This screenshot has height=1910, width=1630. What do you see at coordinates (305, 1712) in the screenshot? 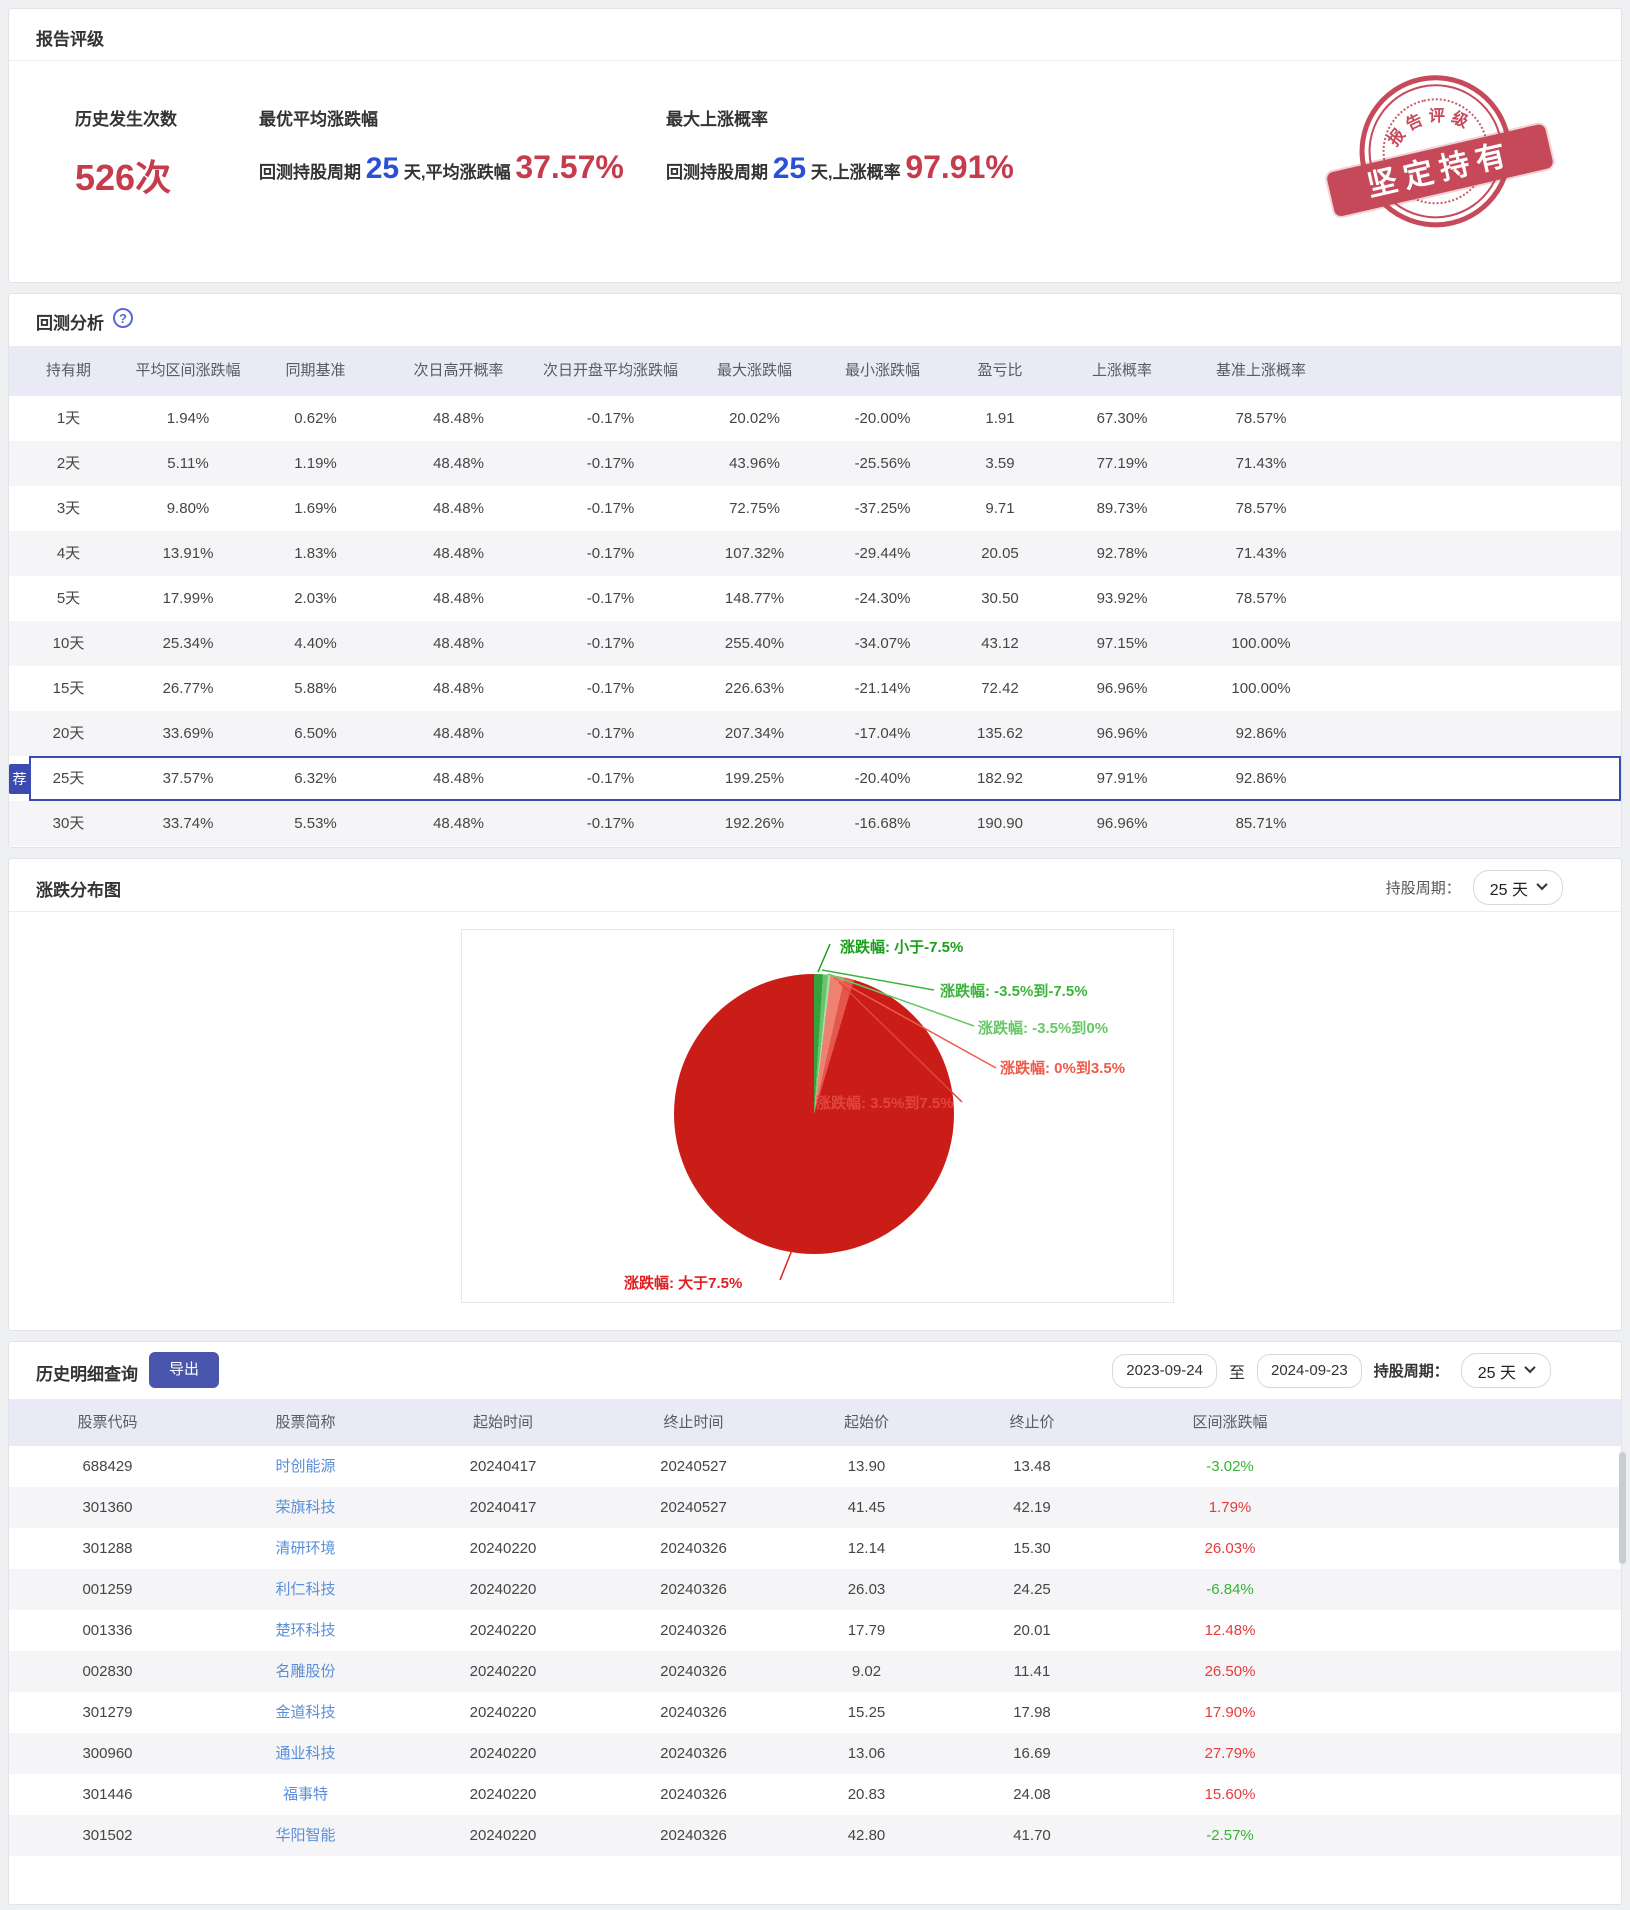
I see `stock-name-link: 金道科技` at bounding box center [305, 1712].